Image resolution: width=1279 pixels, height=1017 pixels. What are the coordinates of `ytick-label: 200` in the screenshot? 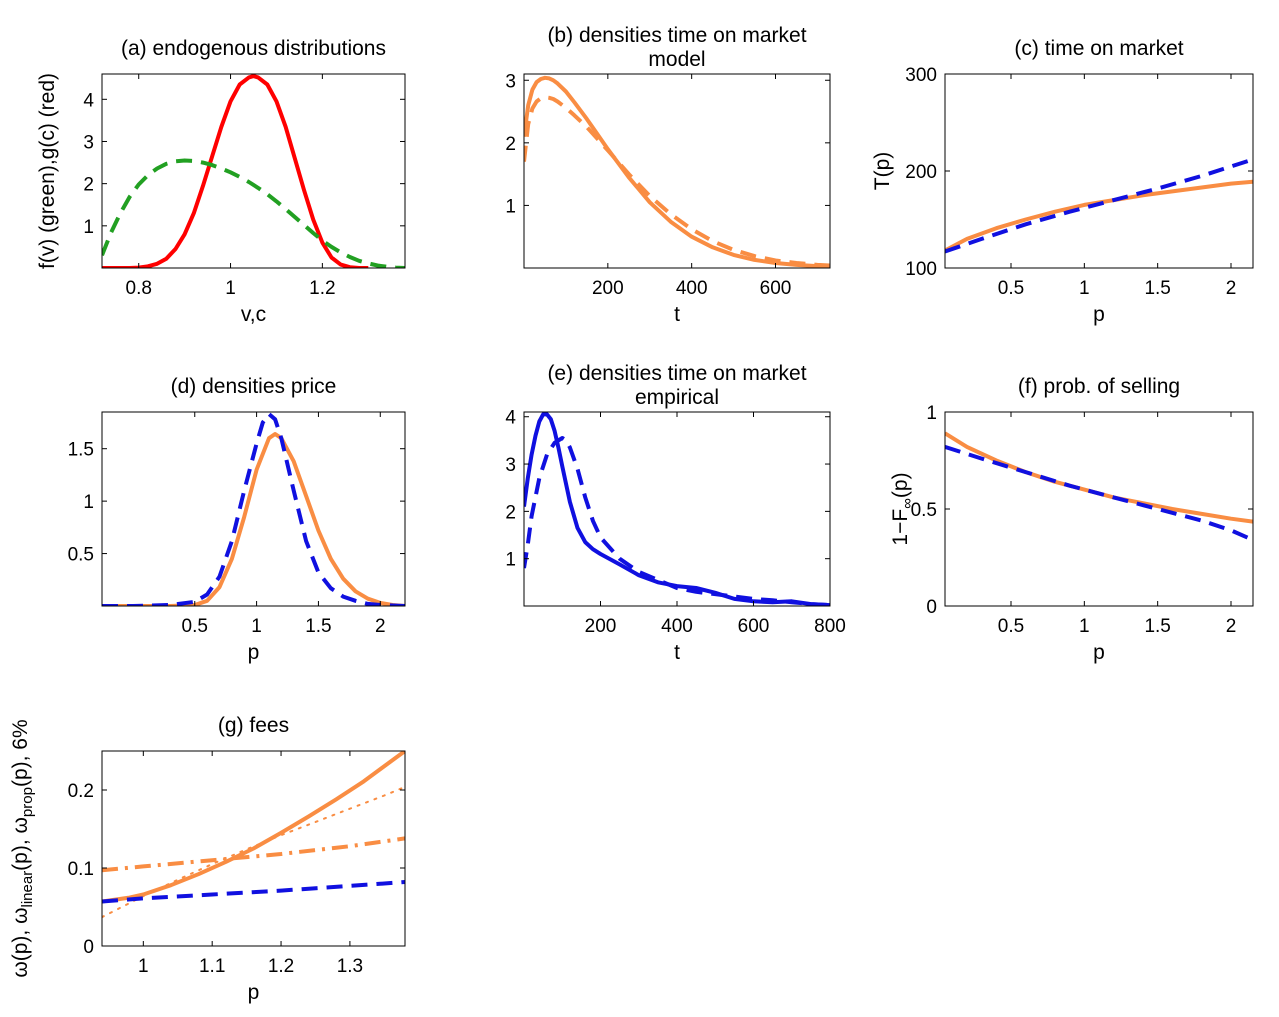 It's located at (921, 172).